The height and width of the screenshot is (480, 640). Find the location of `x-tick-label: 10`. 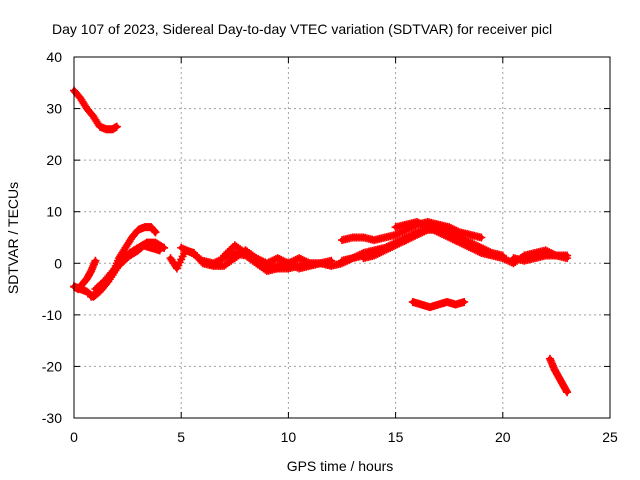

x-tick-label: 10 is located at coordinates (289, 437).